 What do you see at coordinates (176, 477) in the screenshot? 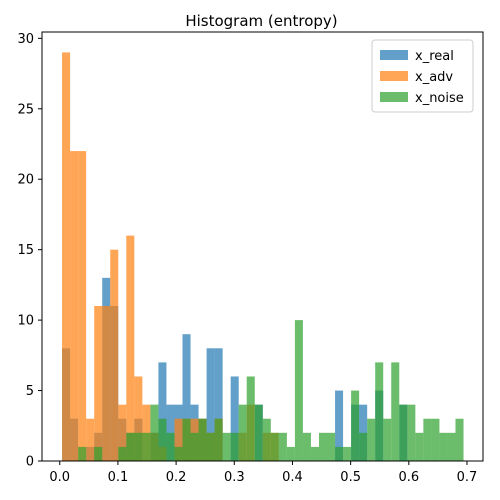
I see `x-tick-label: 0.2` at bounding box center [176, 477].